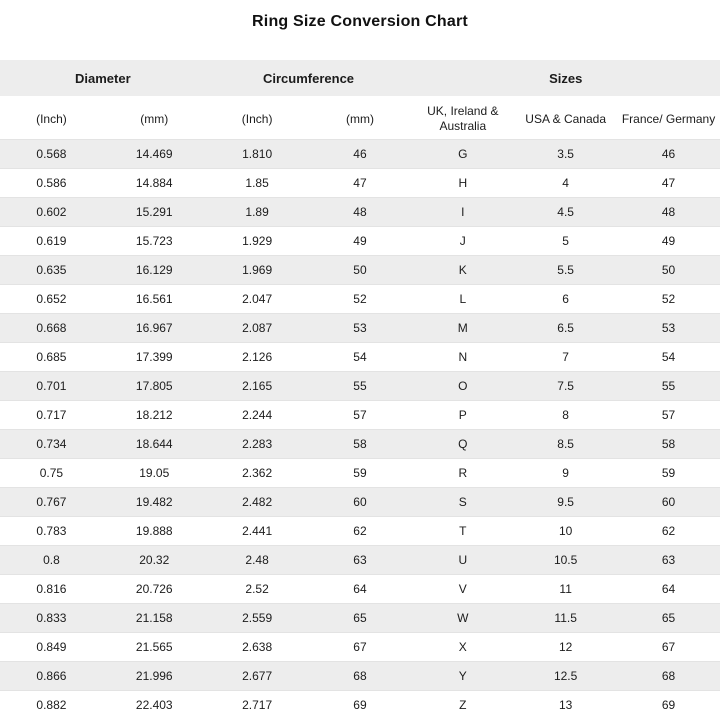  I want to click on table-row: 0.734 18.644 2.283 58 Q 8.5 58, so click(360, 444).